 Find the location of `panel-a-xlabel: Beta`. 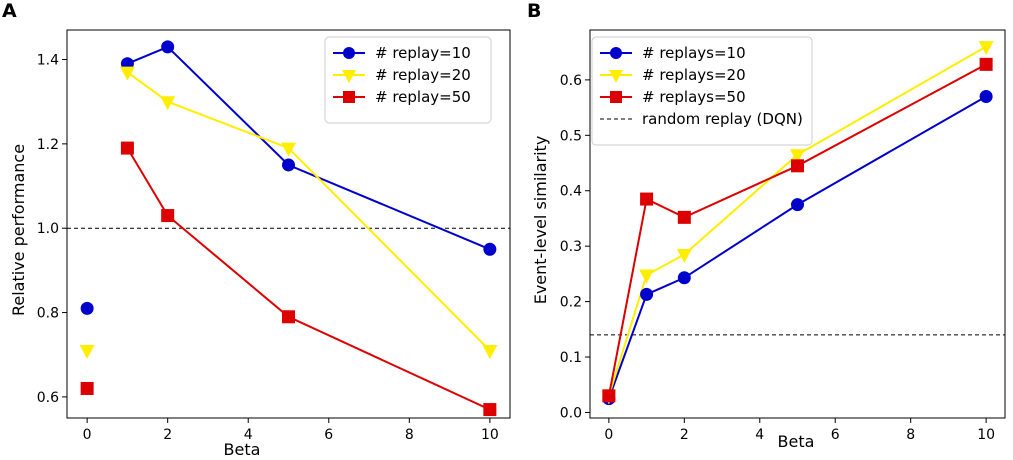

panel-a-xlabel: Beta is located at coordinates (242, 449).